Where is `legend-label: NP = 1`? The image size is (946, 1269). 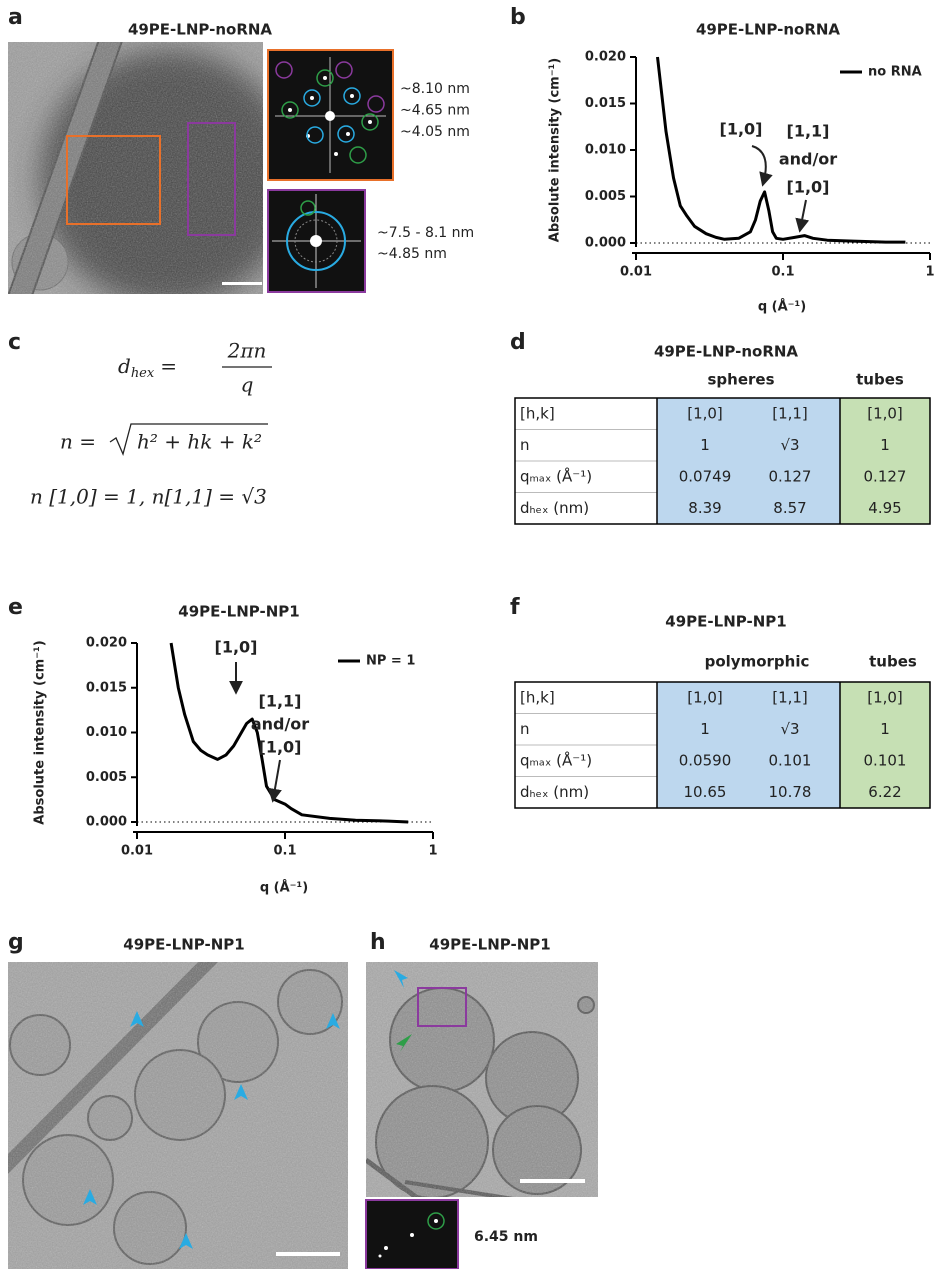 legend-label: NP = 1 is located at coordinates (390, 661).